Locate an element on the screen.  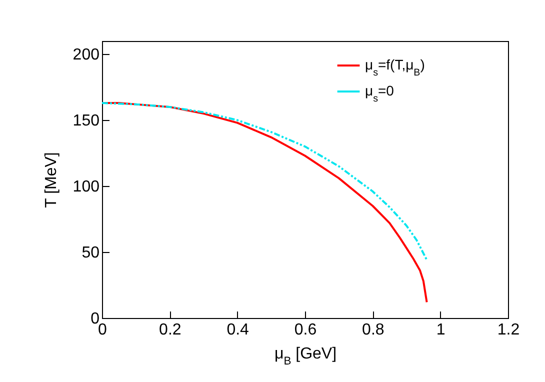
legend-label: μ$_{s}$=0 is located at coordinates (379, 93).